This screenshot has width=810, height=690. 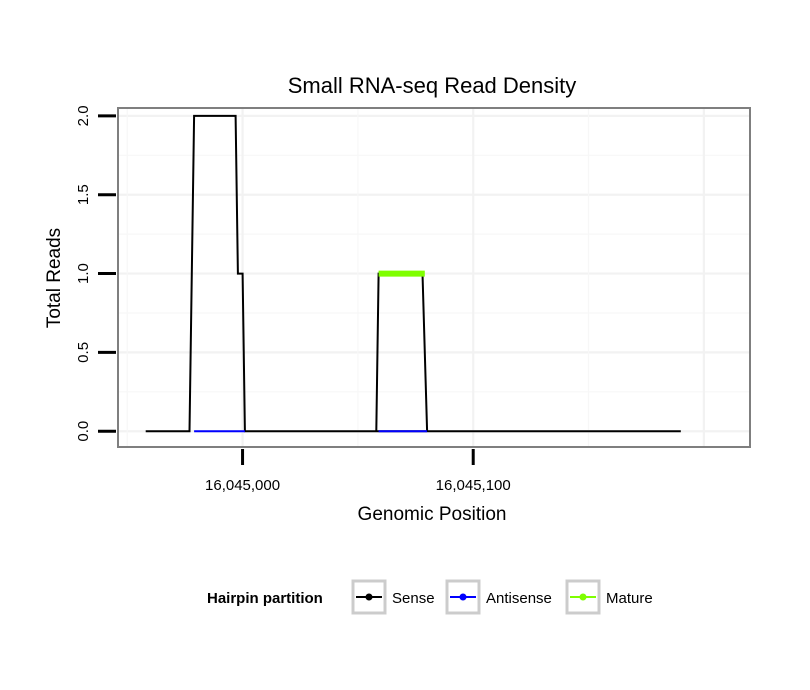 What do you see at coordinates (265, 598) in the screenshot?
I see `legend-title: Hairpin partition` at bounding box center [265, 598].